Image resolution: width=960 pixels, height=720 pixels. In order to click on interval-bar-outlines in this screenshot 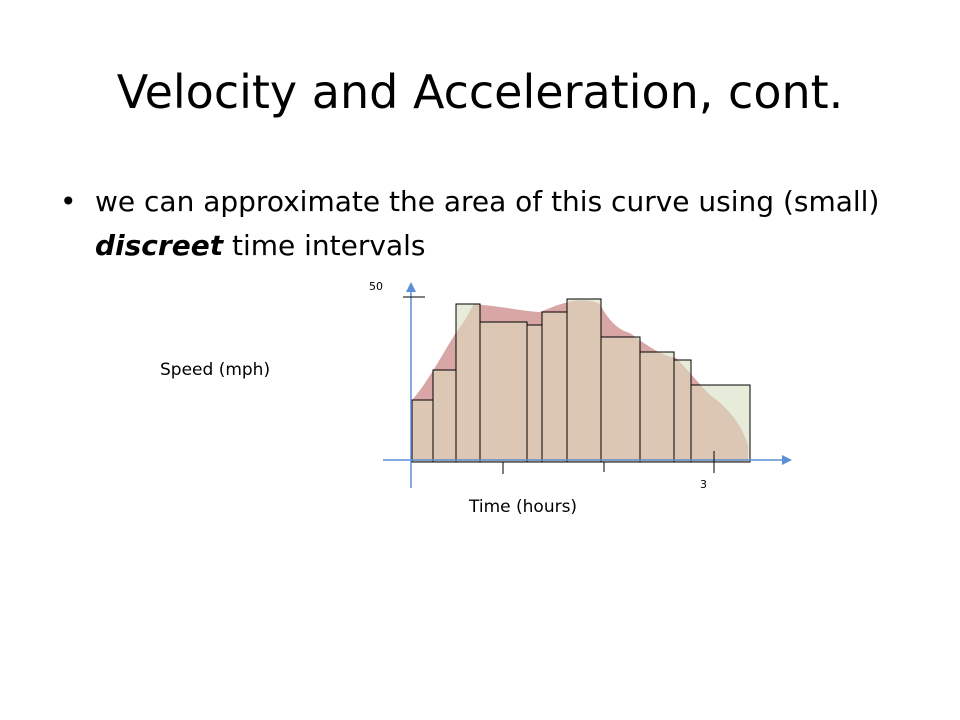, I will do `click(581, 380)`.